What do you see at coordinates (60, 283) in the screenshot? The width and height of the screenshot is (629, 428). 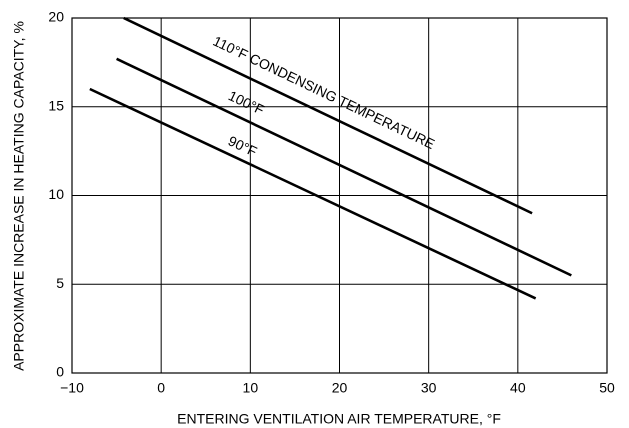 I see `y-tick-label: 5` at bounding box center [60, 283].